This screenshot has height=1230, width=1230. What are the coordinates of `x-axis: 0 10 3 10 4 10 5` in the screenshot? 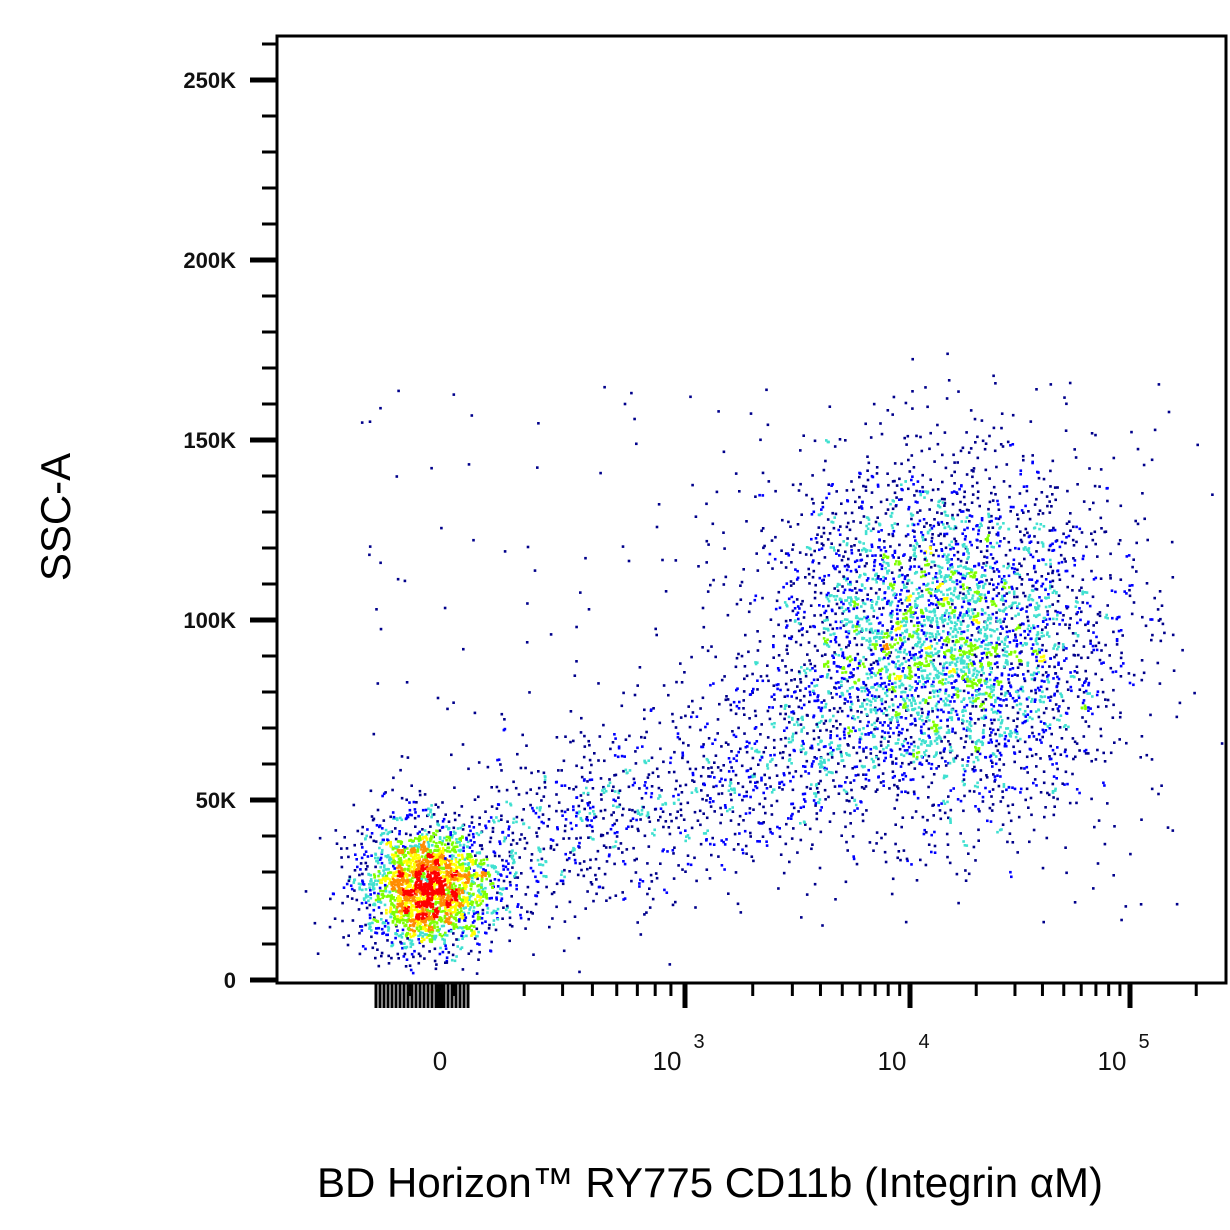 It's located at (786, 1029).